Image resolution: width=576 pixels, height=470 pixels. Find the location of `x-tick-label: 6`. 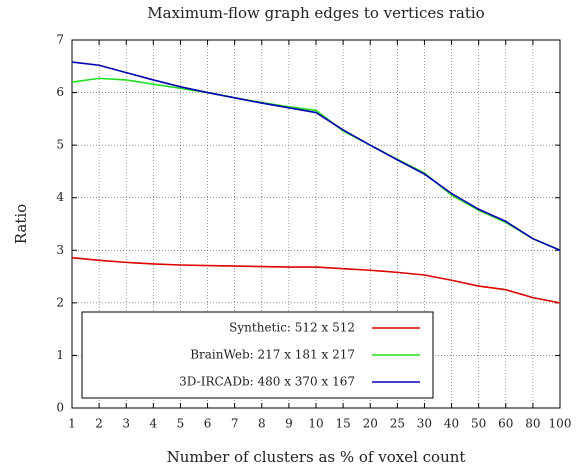

x-tick-label: 6 is located at coordinates (208, 424).